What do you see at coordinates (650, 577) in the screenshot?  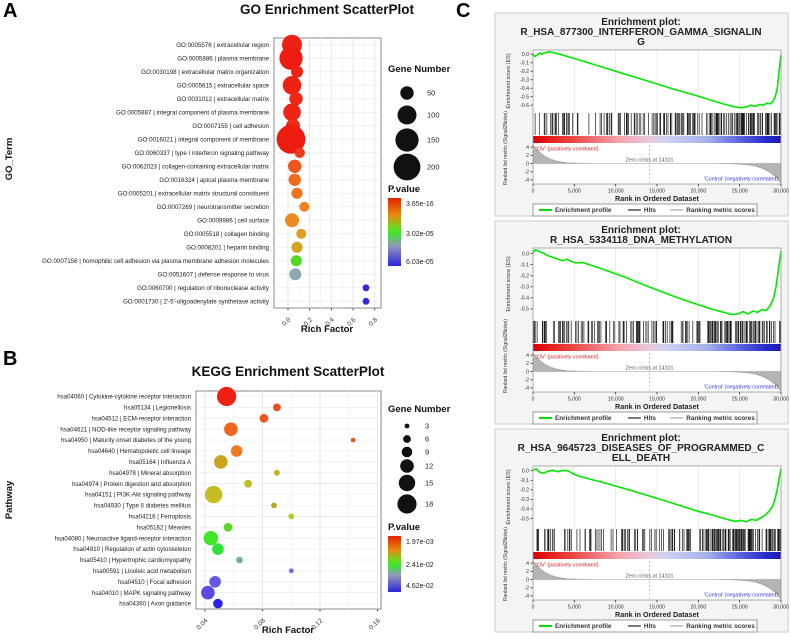 I see `zero-cross-label: Zero cross at 14101` at bounding box center [650, 577].